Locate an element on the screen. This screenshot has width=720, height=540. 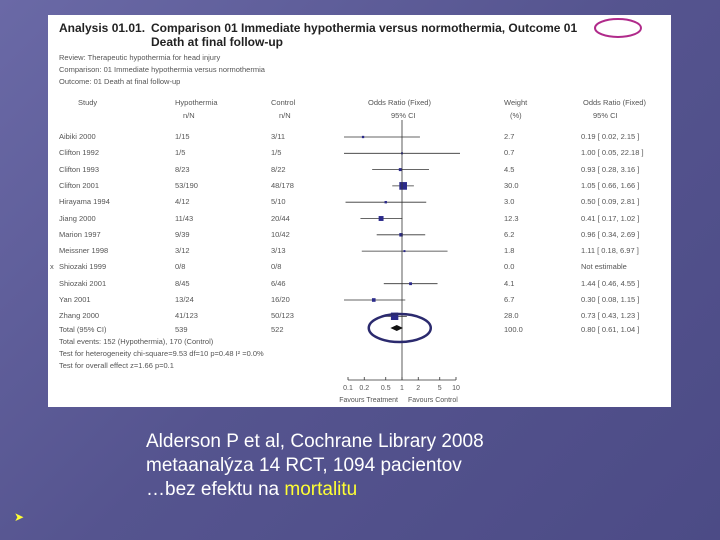
study-or-text: 0.73 [ 0.43, 1.23 ] is located at coordinates (610, 316).